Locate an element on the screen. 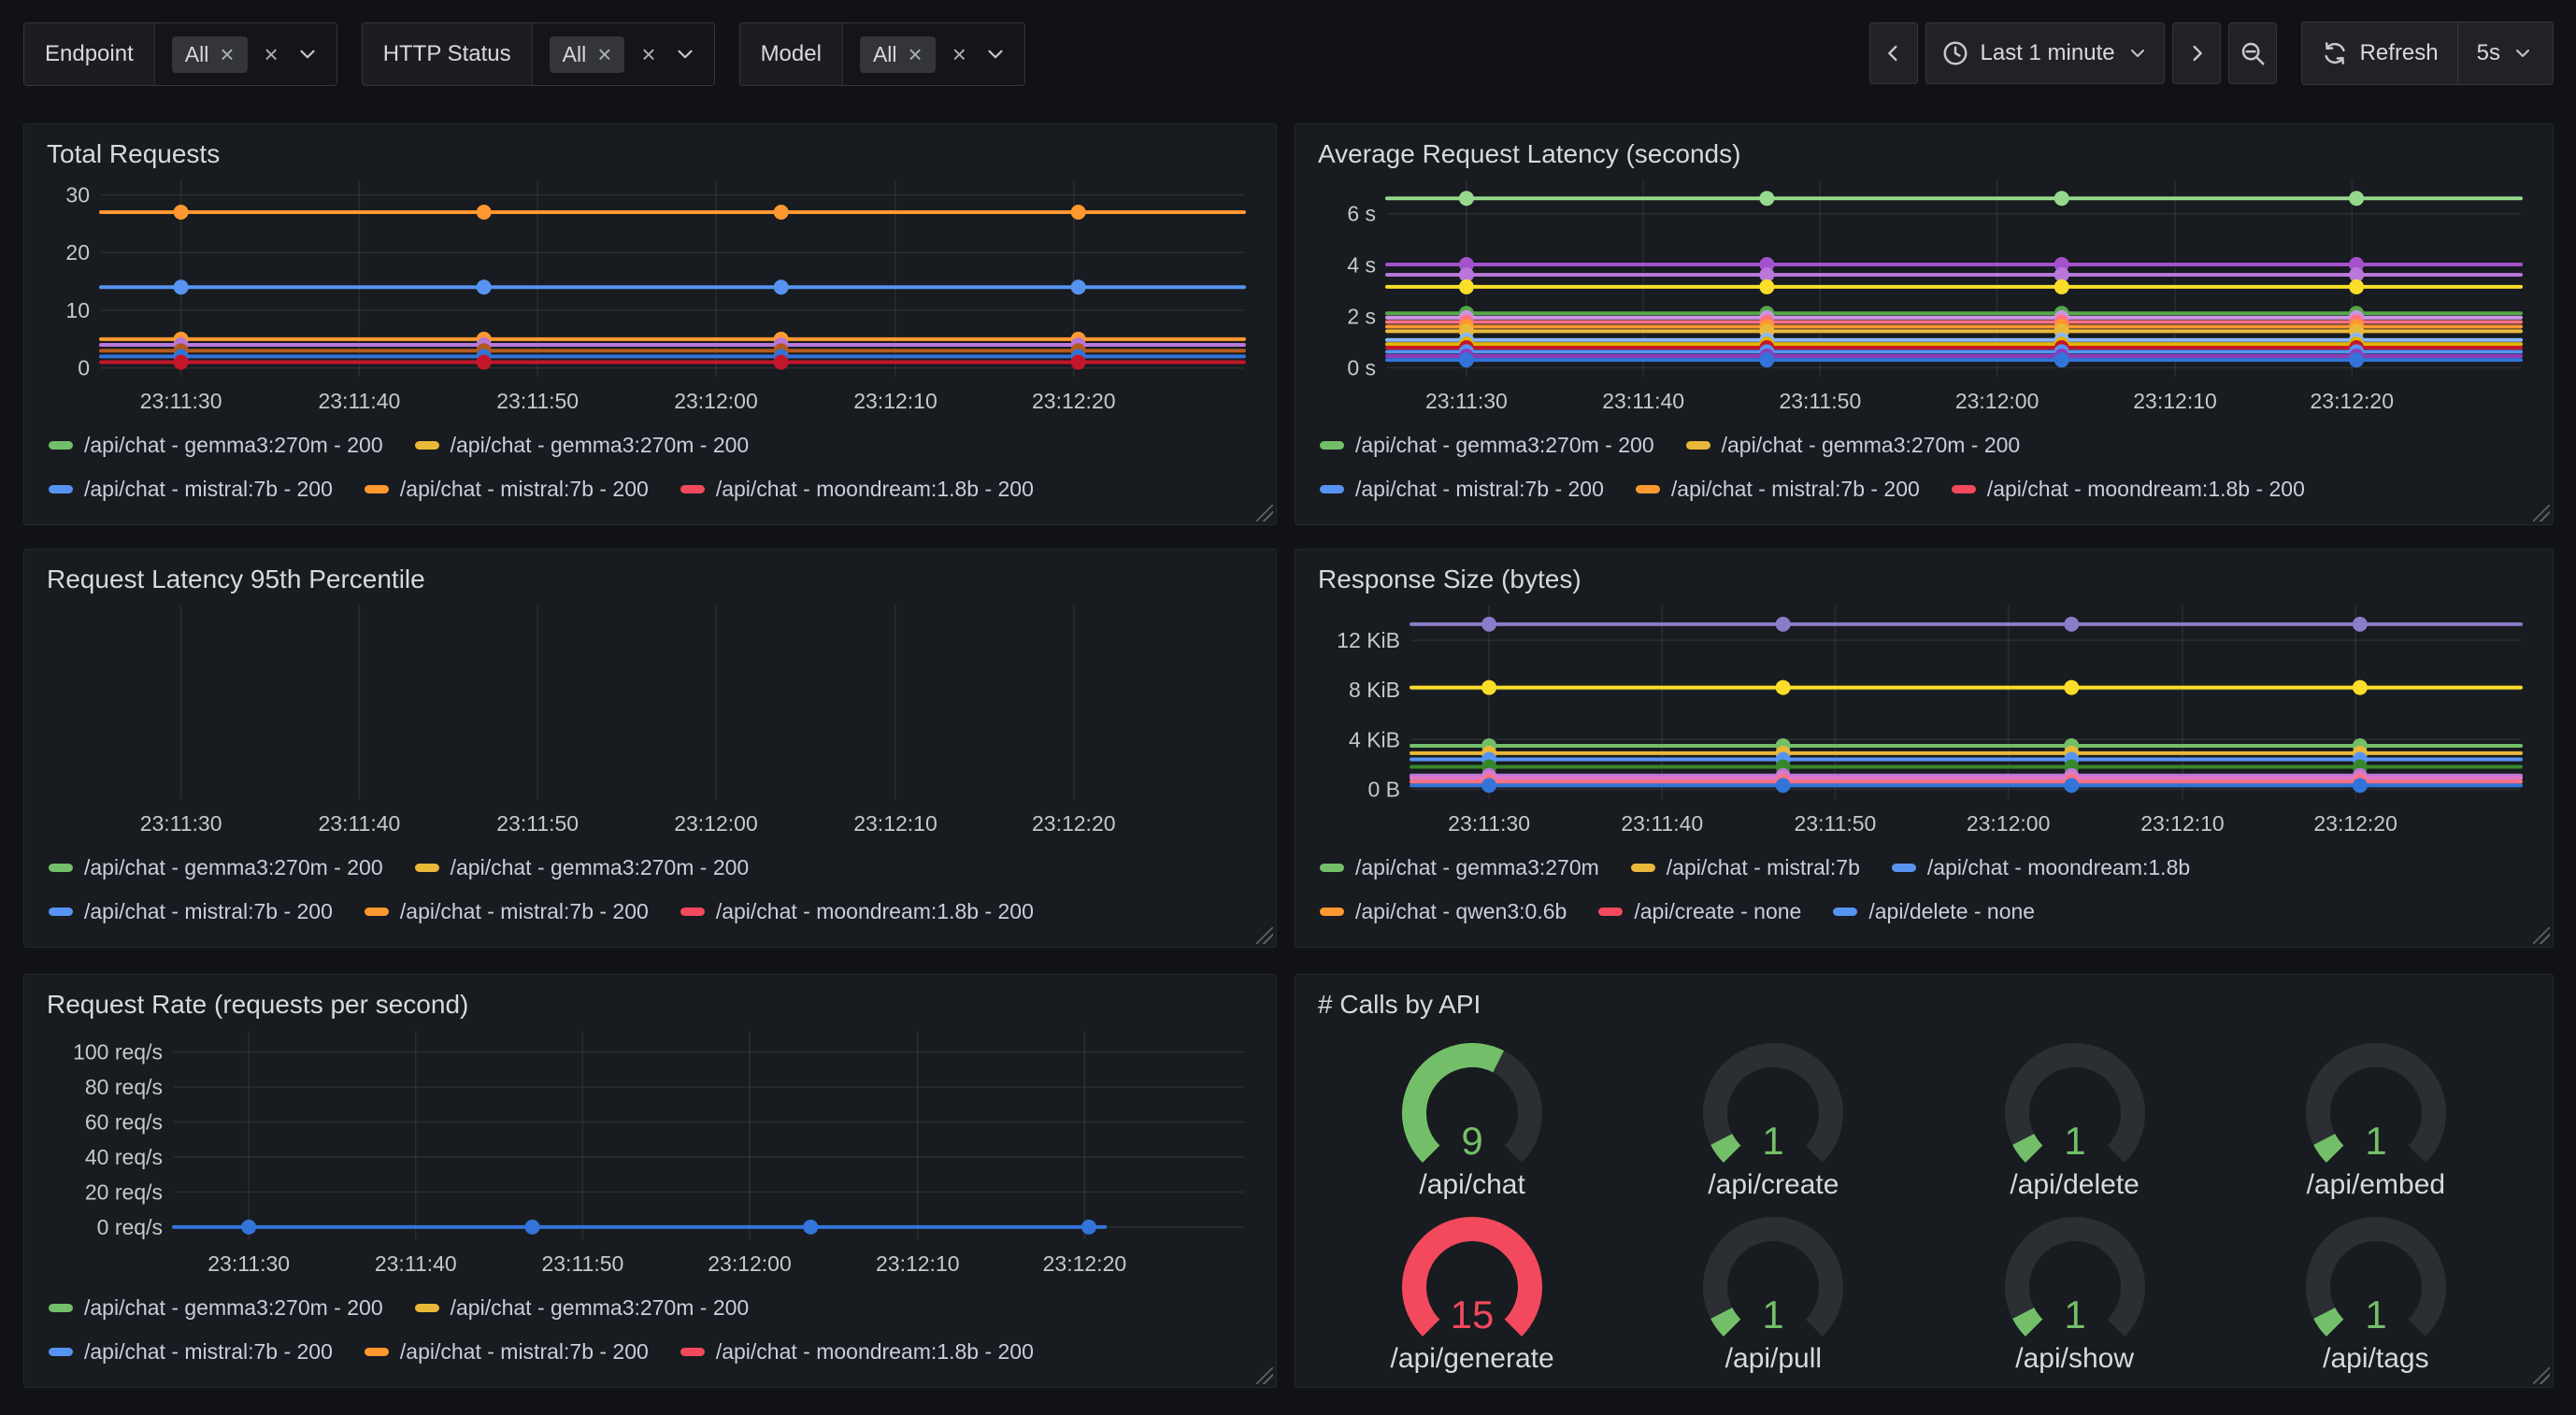  time-shift-back-button is located at coordinates (1893, 53).